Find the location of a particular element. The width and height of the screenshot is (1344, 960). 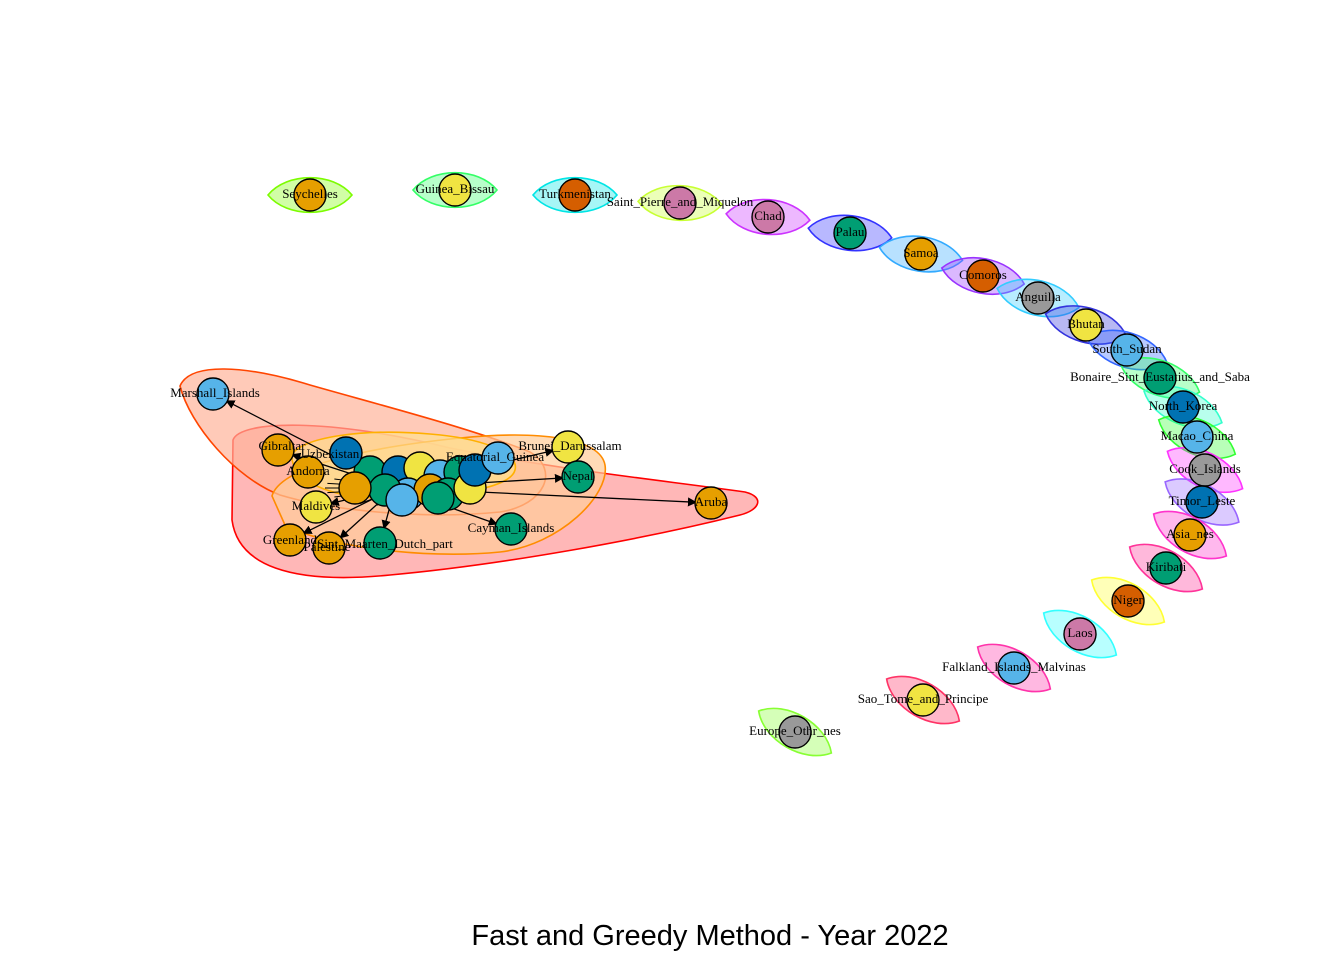

node-gibraltar is located at coordinates (278, 450).